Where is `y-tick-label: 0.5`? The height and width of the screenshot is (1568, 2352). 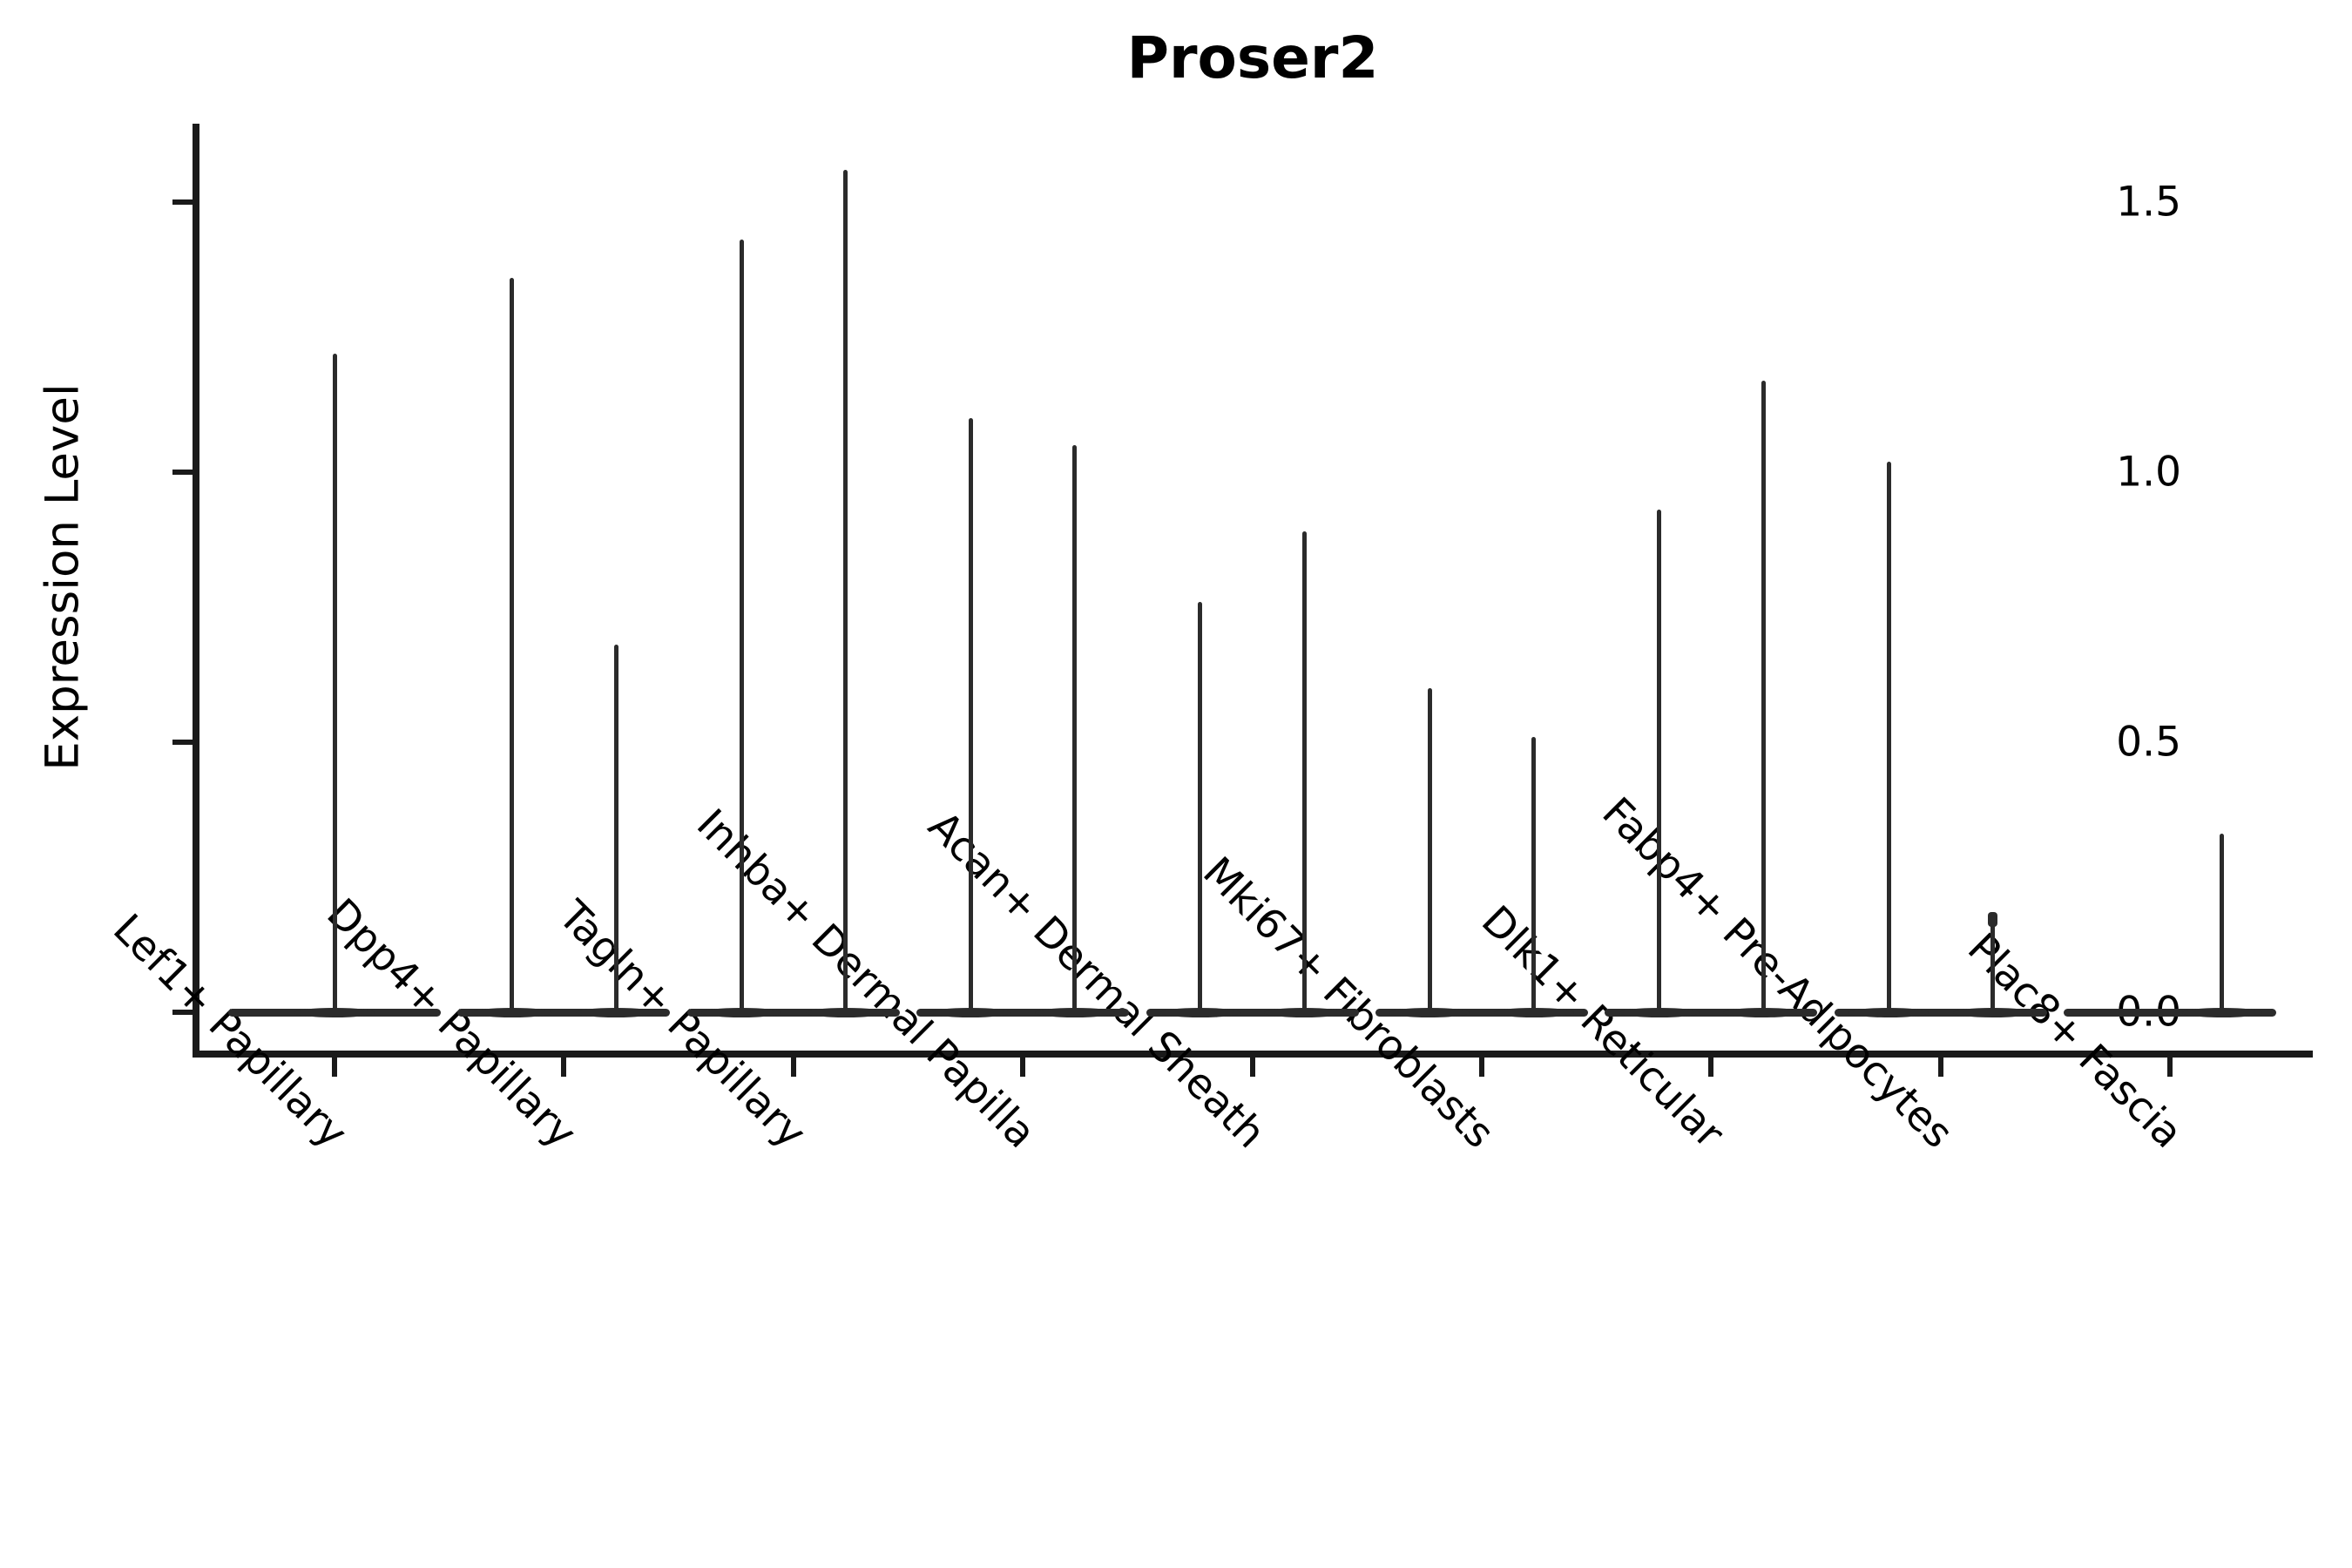
y-tick-label: 0.5 is located at coordinates (2148, 742).